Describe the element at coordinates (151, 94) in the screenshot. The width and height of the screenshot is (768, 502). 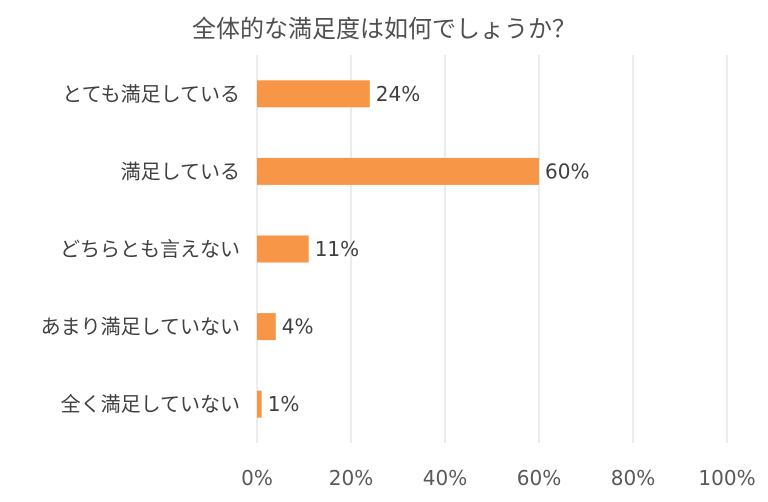
I see `category-label: とても満足している` at that location.